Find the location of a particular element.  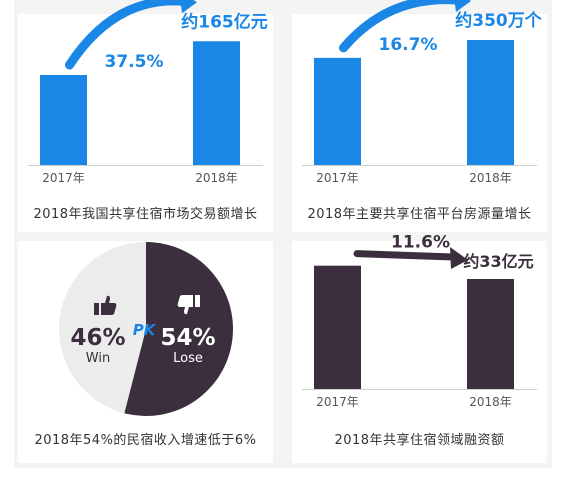

slice-name-label: Lose is located at coordinates (188, 358).